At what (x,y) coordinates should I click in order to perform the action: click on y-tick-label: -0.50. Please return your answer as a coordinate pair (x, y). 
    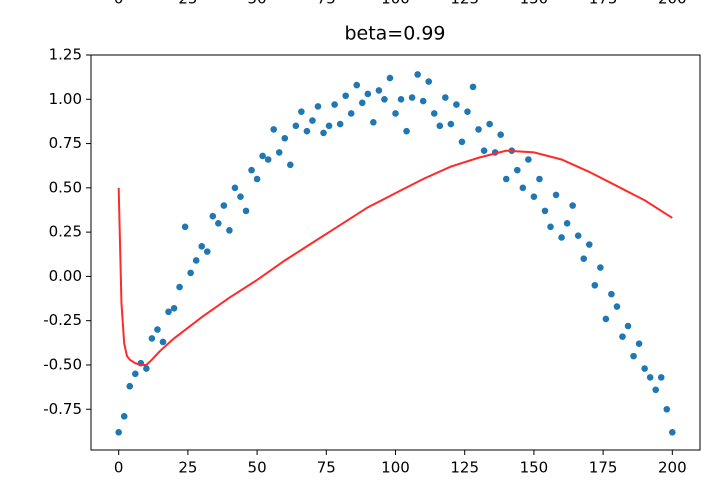
    Looking at the image, I should click on (62, 364).